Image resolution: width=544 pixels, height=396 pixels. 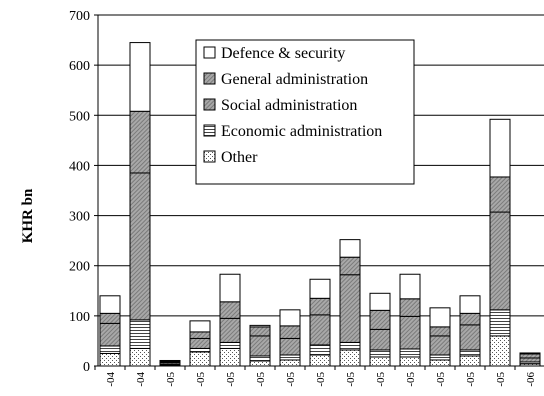 What do you see at coordinates (531, 379) in the screenshot?
I see `x-tick-label: -06` at bounding box center [531, 379].